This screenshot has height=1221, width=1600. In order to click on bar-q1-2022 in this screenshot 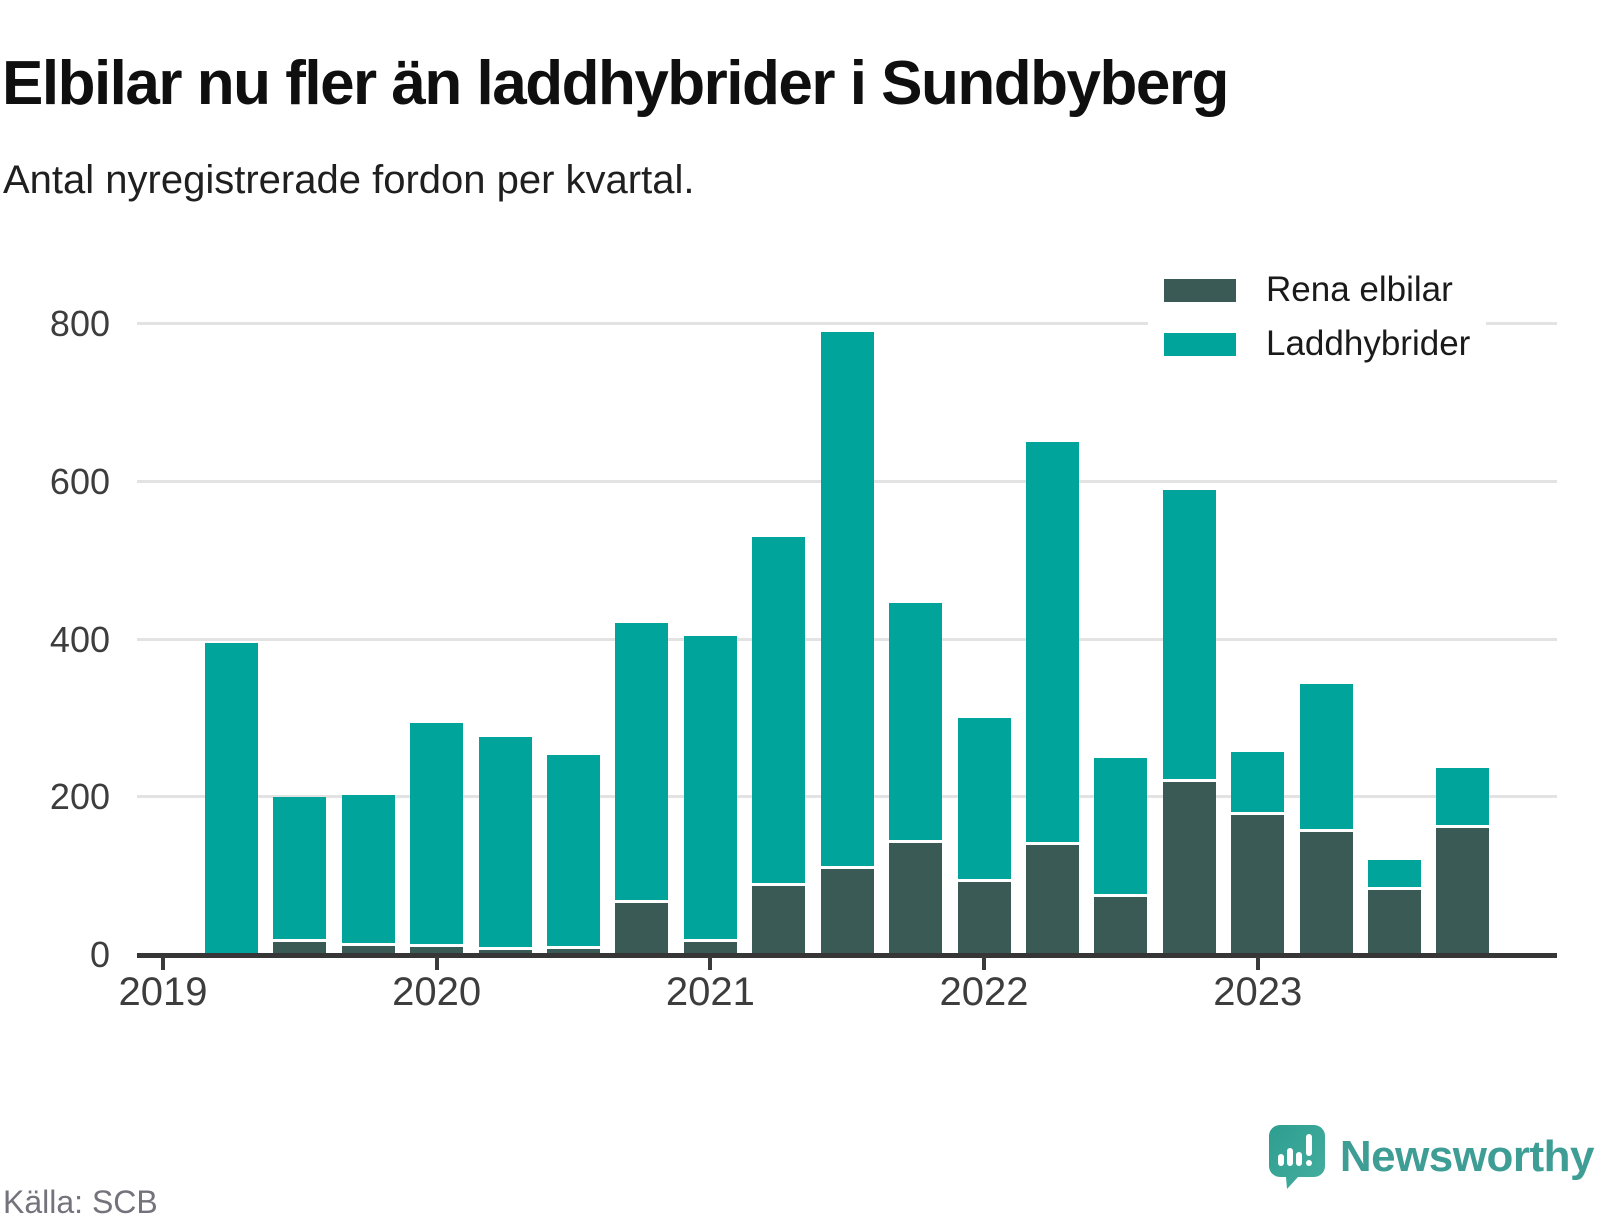, I will do `click(984, 836)`.